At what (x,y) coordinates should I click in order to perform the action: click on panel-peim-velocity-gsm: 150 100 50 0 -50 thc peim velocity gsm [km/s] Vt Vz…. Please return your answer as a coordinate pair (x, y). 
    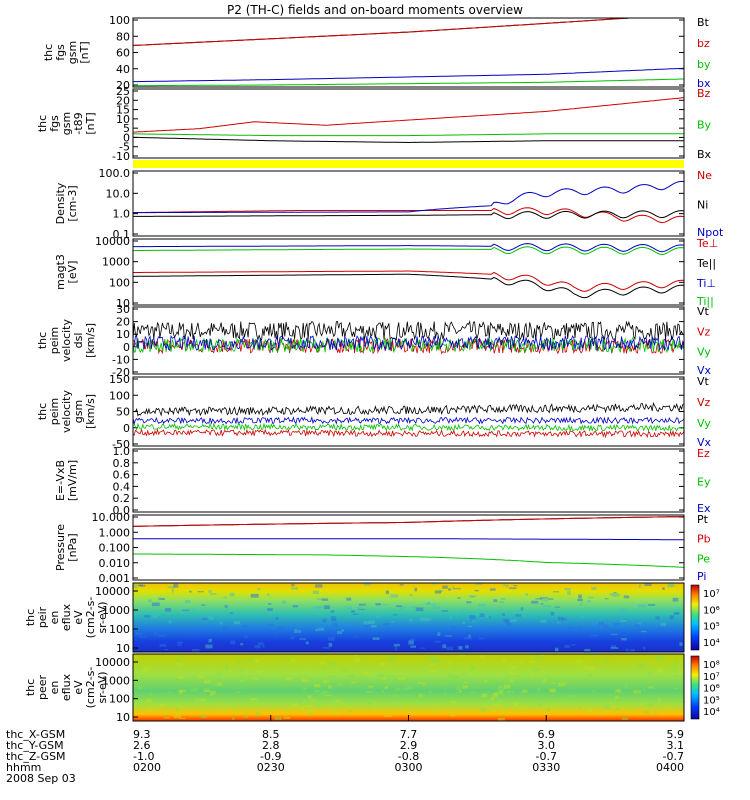
    Looking at the image, I should click on (374, 412).